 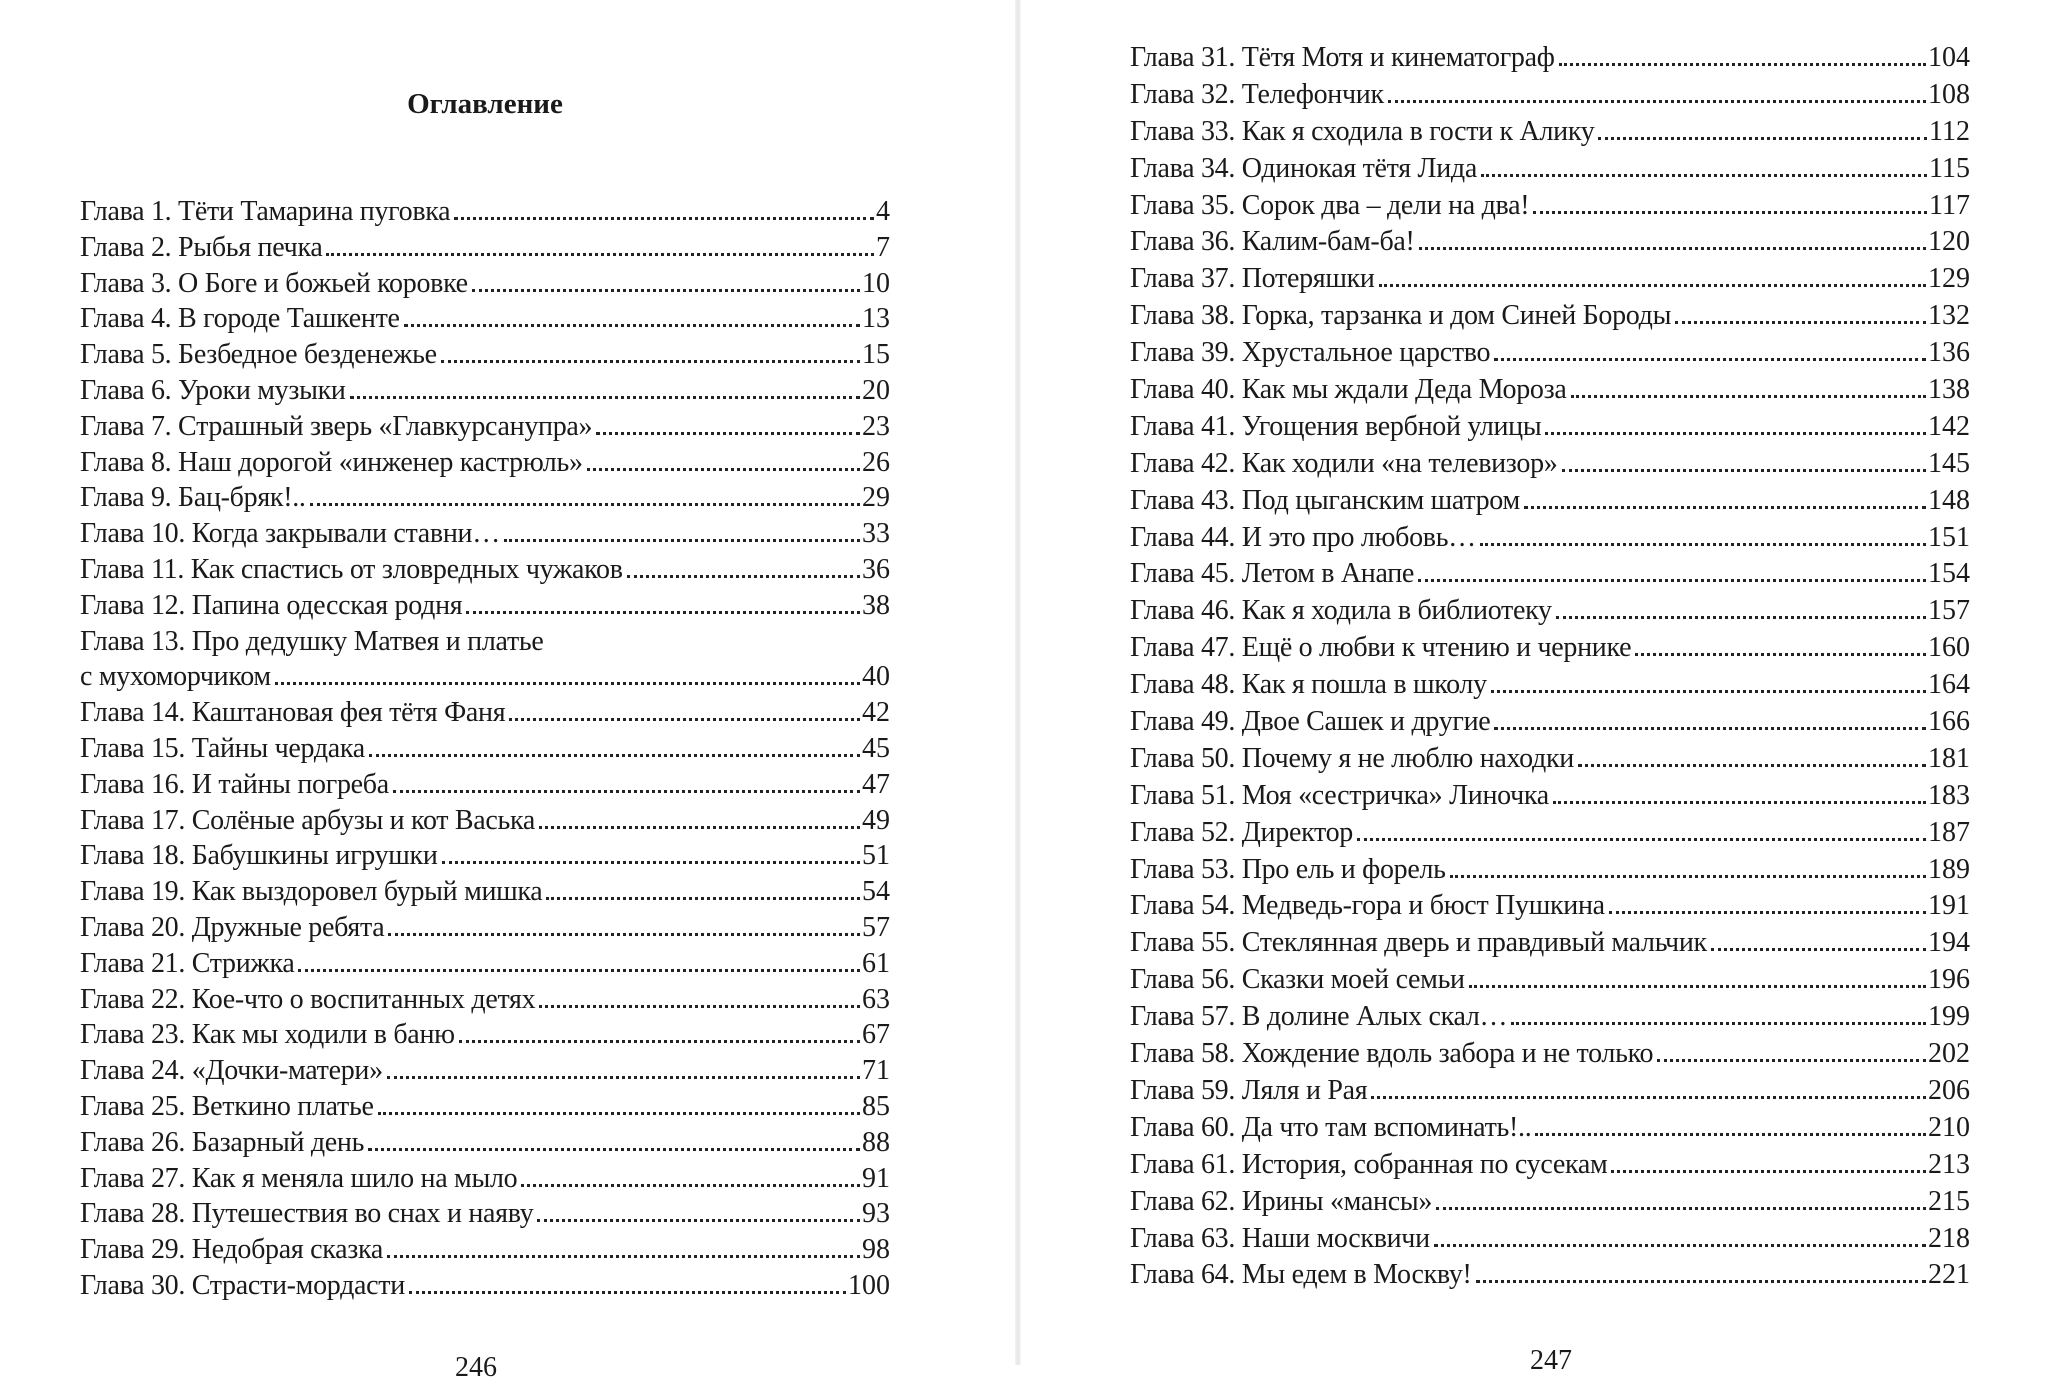 I want to click on toc-entry-page: 108, so click(x=1949, y=94).